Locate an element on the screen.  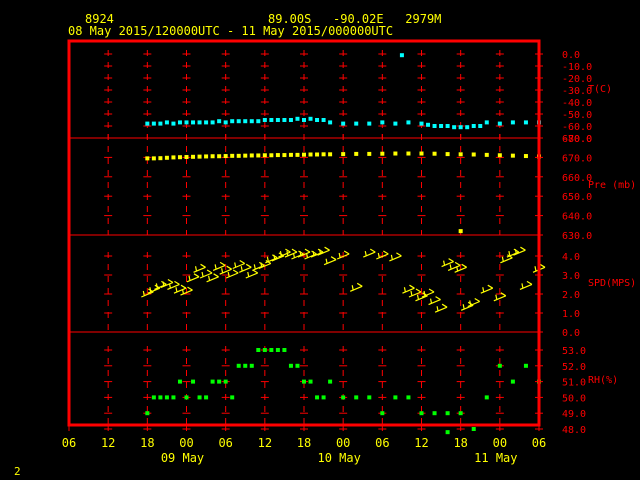
wind_speed-tick-label: 4.0 is located at coordinates (571, 257).